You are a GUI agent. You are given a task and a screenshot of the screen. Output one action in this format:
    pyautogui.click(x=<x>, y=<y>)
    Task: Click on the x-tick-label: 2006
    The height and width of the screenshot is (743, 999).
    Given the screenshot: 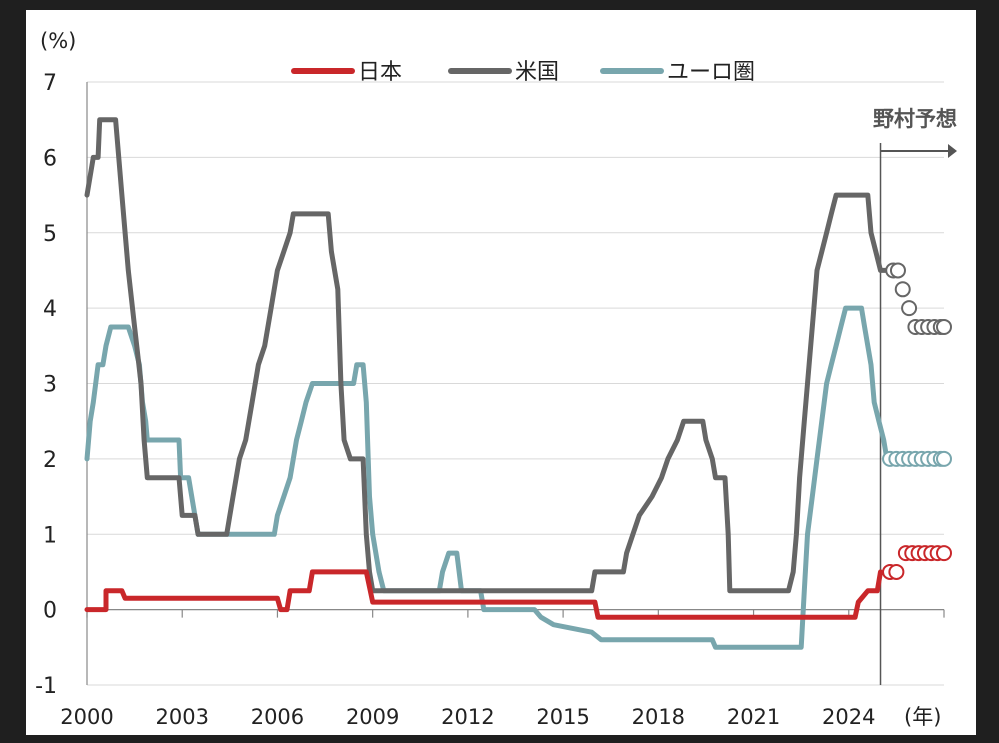 What is the action you would take?
    pyautogui.click(x=277, y=717)
    